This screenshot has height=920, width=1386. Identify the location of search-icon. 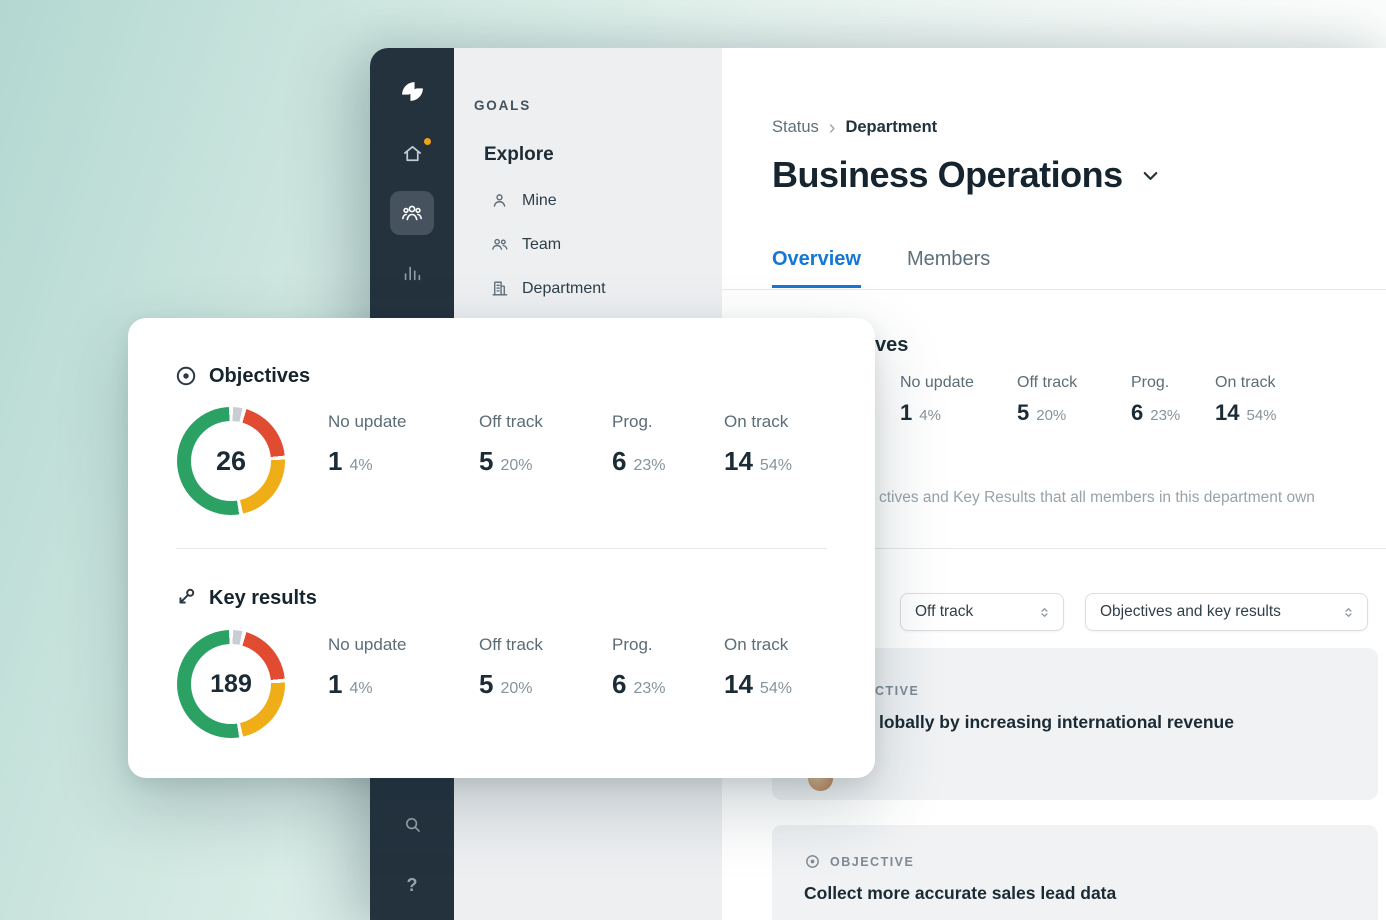
(412, 824).